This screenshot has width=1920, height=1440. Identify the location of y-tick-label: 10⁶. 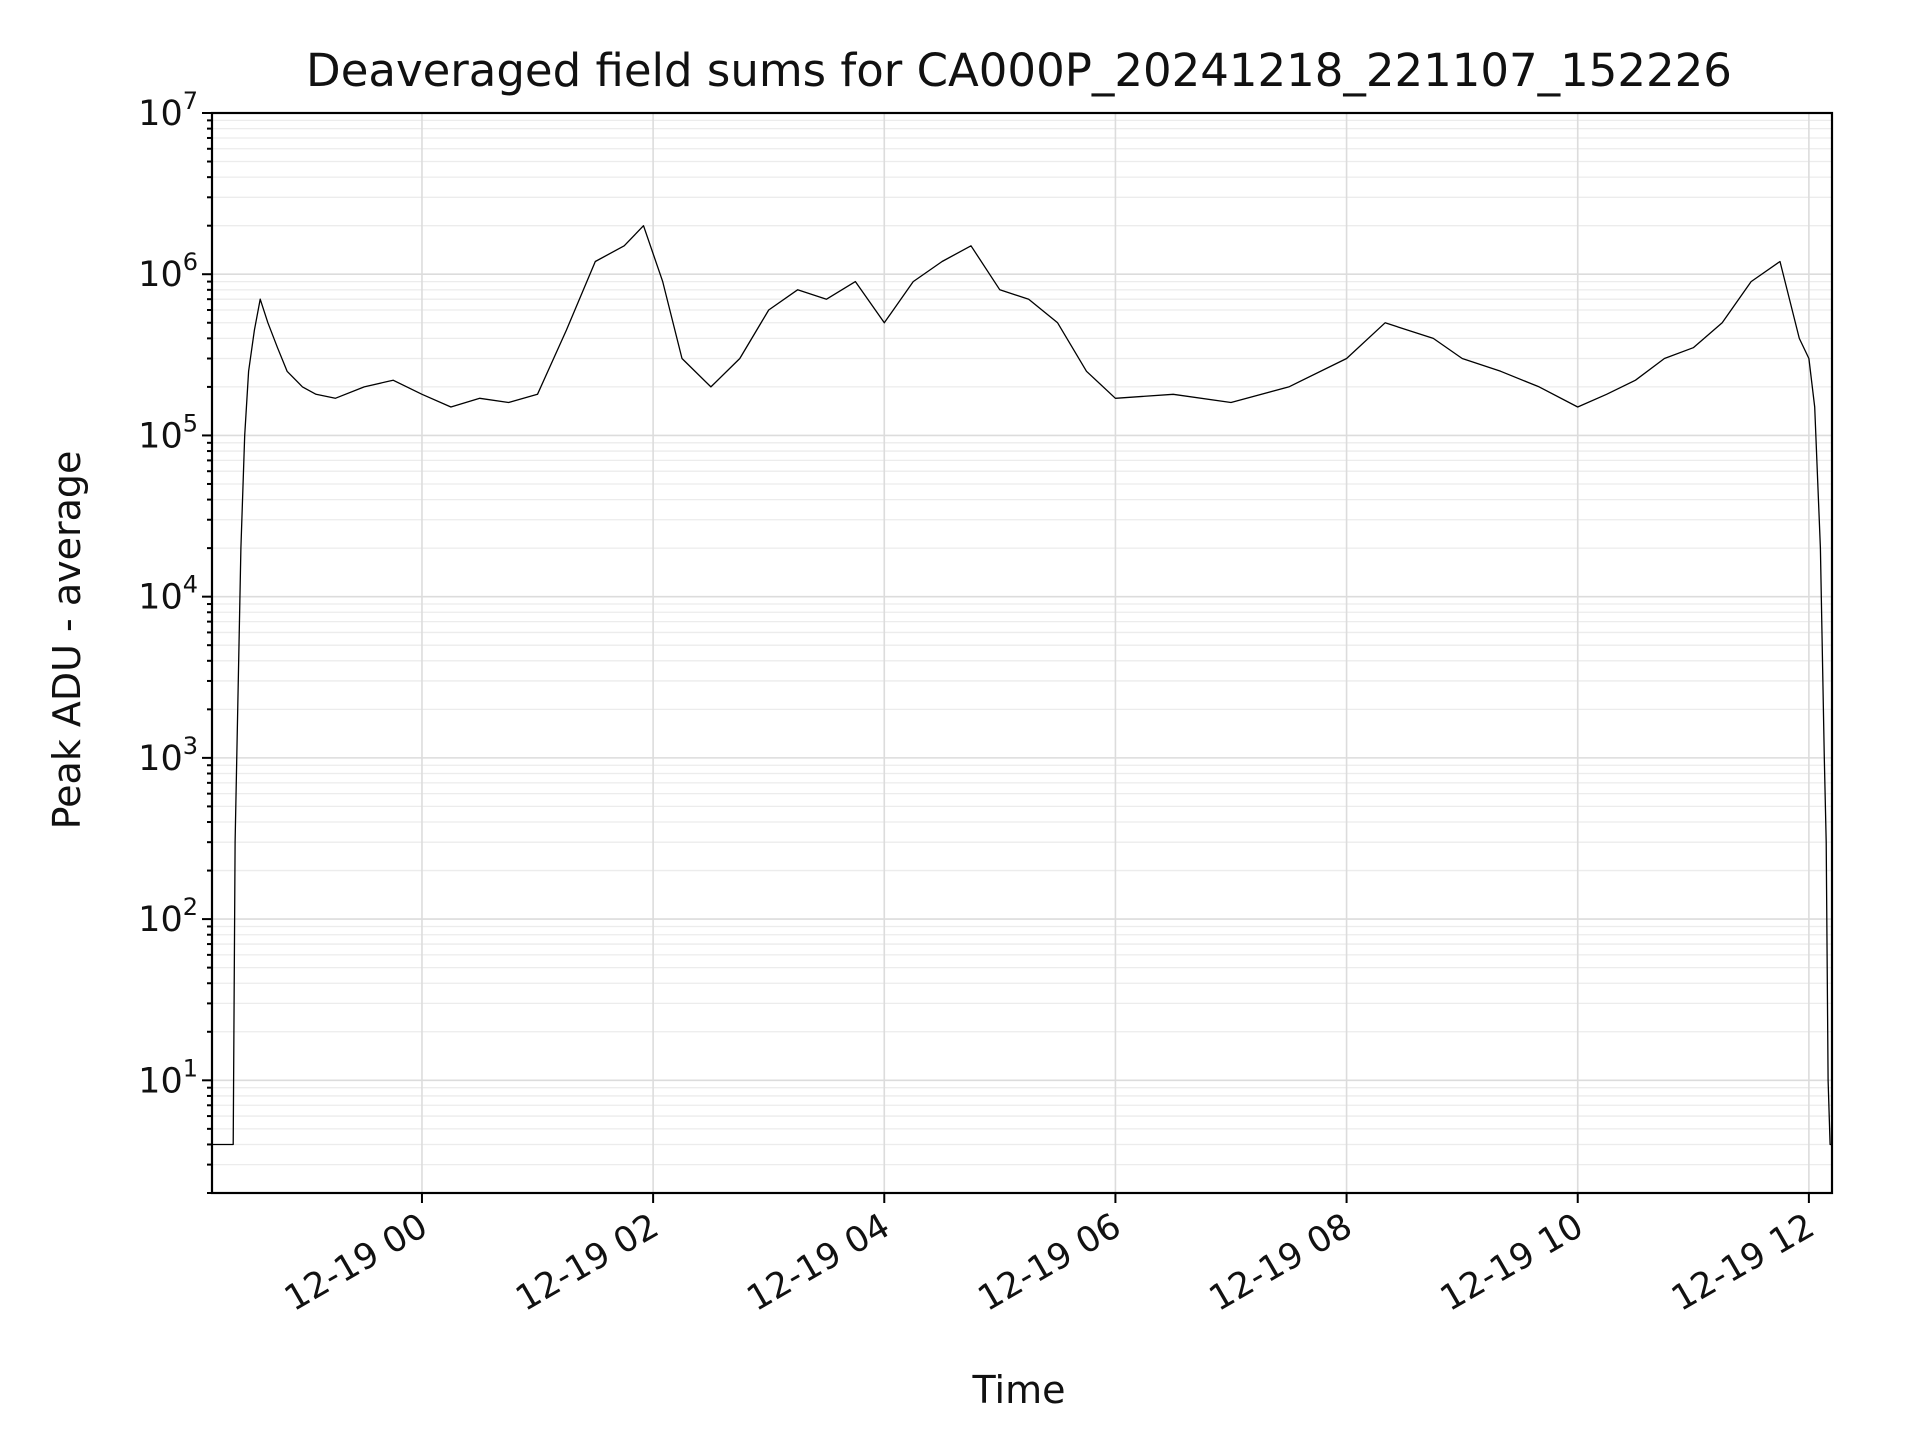
(168, 271).